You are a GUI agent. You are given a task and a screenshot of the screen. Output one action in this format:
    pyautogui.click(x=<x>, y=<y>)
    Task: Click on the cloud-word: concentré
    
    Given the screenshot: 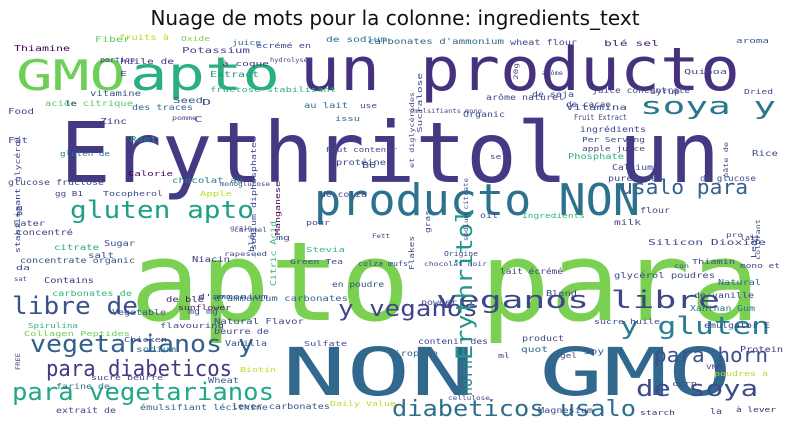 What is the action you would take?
    pyautogui.click(x=44, y=232)
    